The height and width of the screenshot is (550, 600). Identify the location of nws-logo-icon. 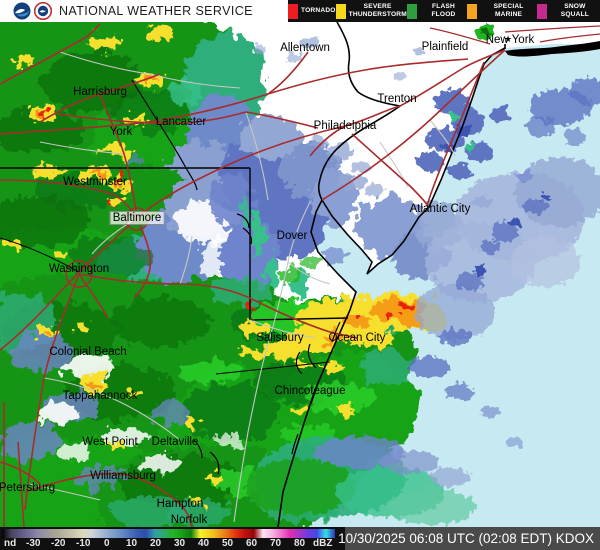
(43, 11).